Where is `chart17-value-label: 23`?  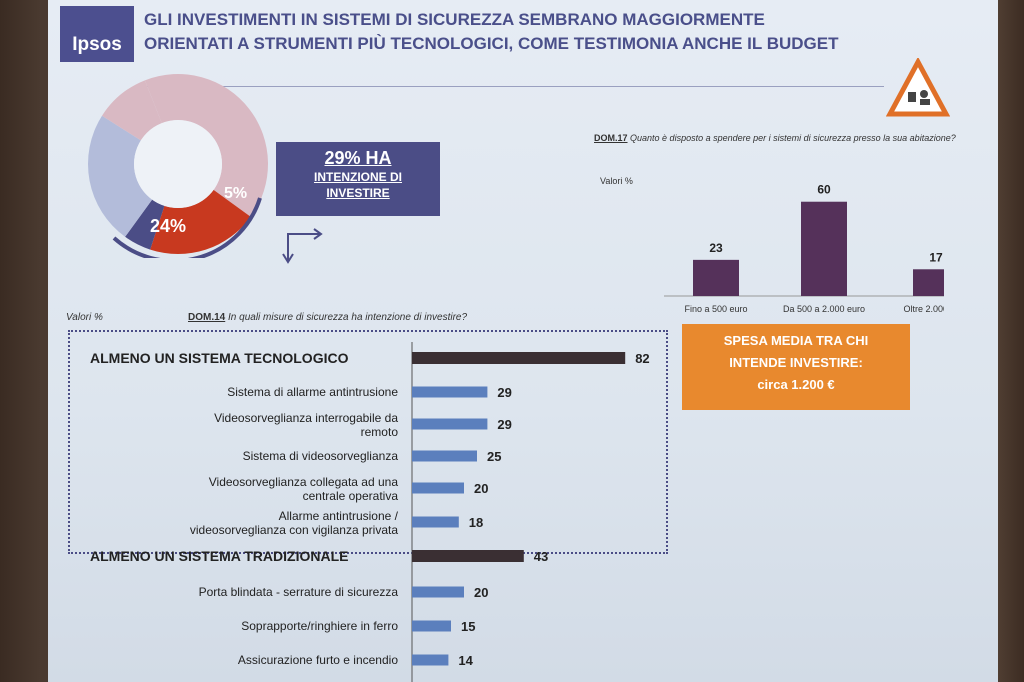 chart17-value-label: 23 is located at coordinates (716, 248).